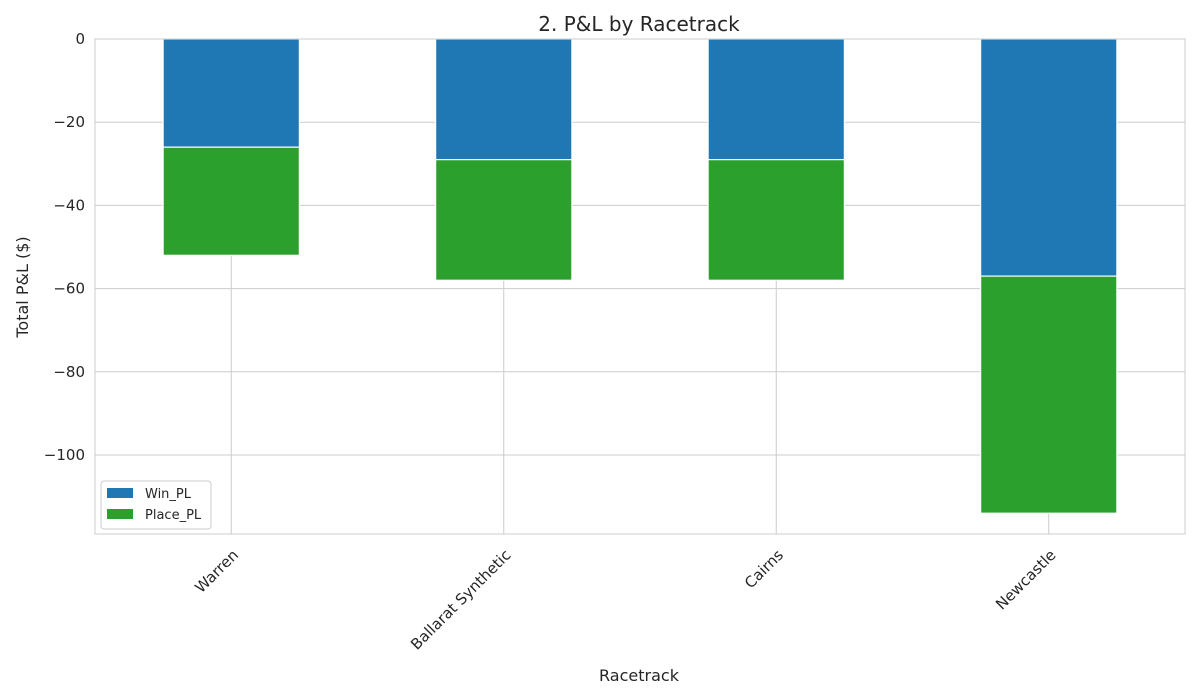 The width and height of the screenshot is (1200, 700). I want to click on x-tick-label: Warren, so click(216, 571).